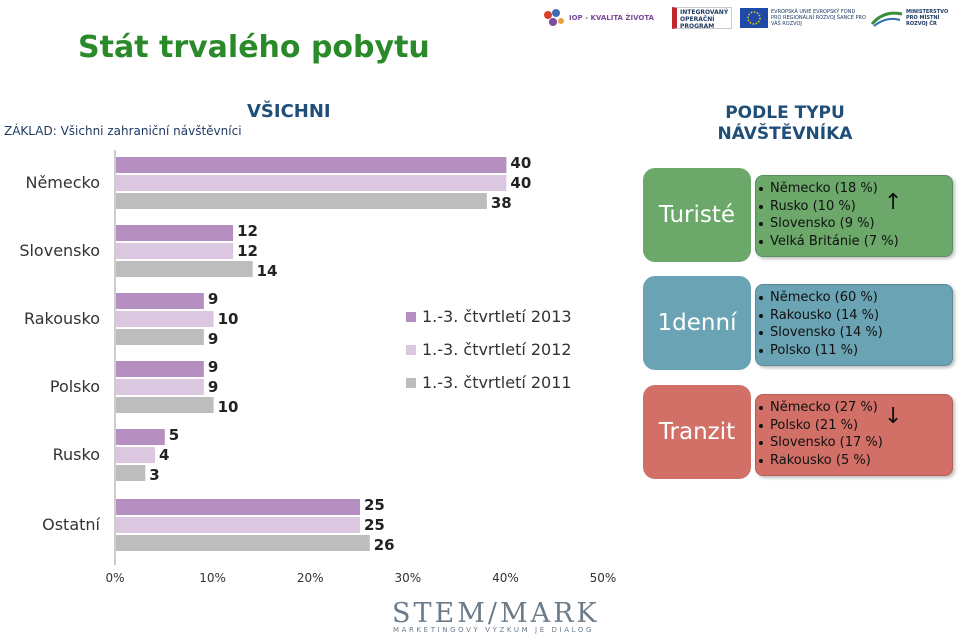  What do you see at coordinates (310, 578) in the screenshot?
I see `x-tick-label: 20%` at bounding box center [310, 578].